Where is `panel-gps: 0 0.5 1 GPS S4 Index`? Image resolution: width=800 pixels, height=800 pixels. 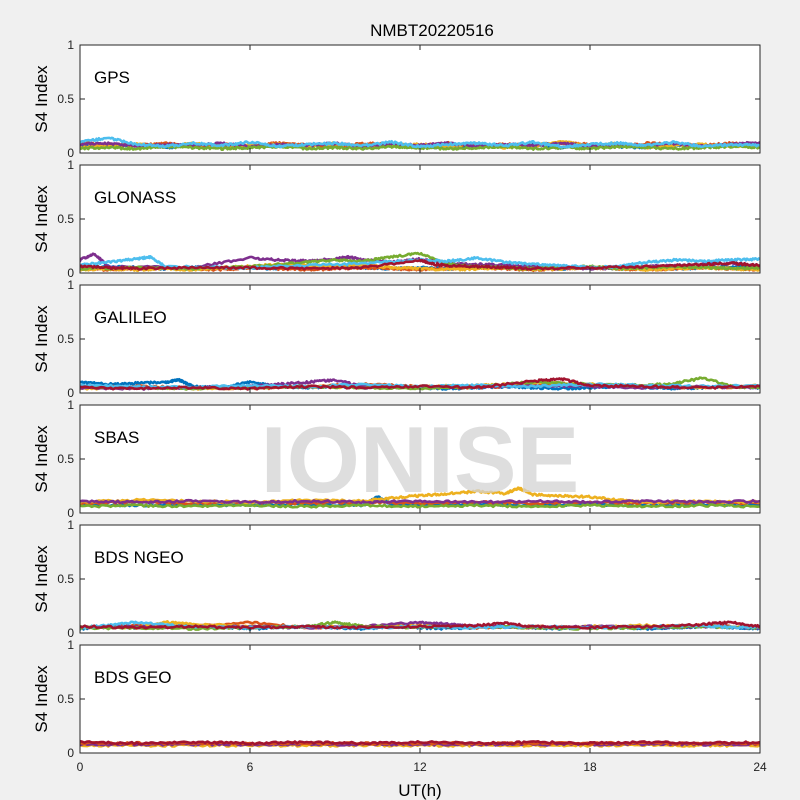
panel-gps: 0 0.5 1 GPS S4 Index is located at coordinates (396, 99).